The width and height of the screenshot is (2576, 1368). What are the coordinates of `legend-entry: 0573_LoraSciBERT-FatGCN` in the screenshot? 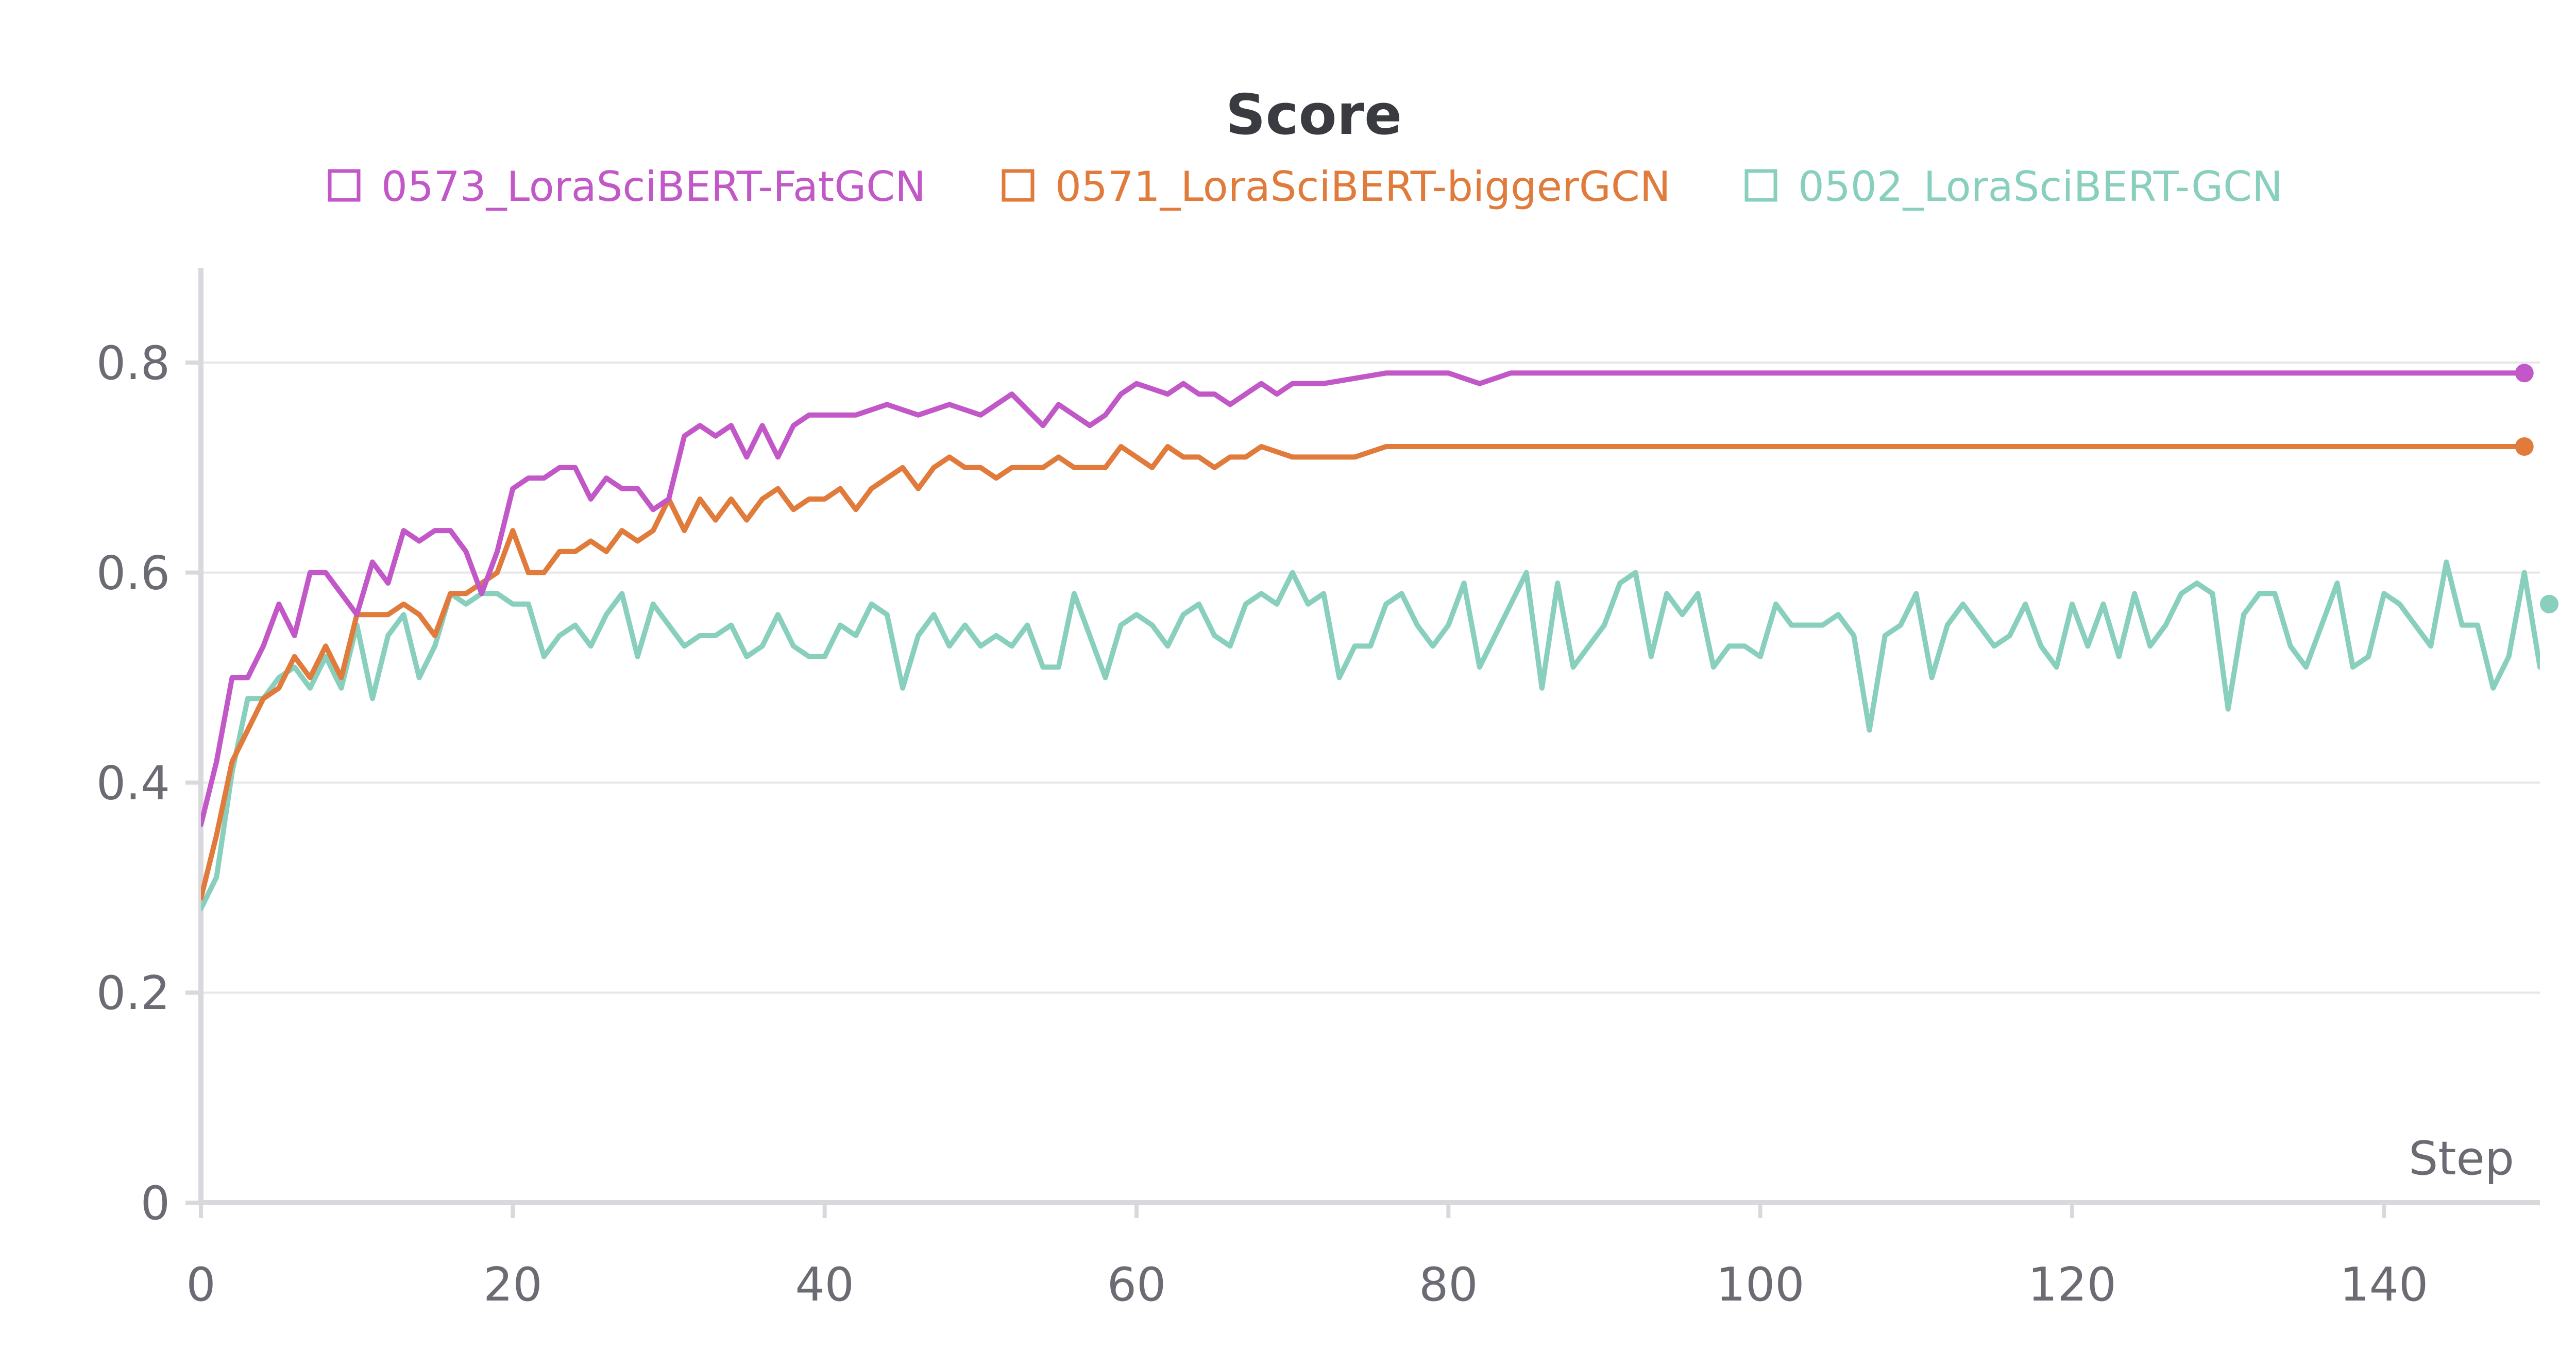 It's located at (653, 187).